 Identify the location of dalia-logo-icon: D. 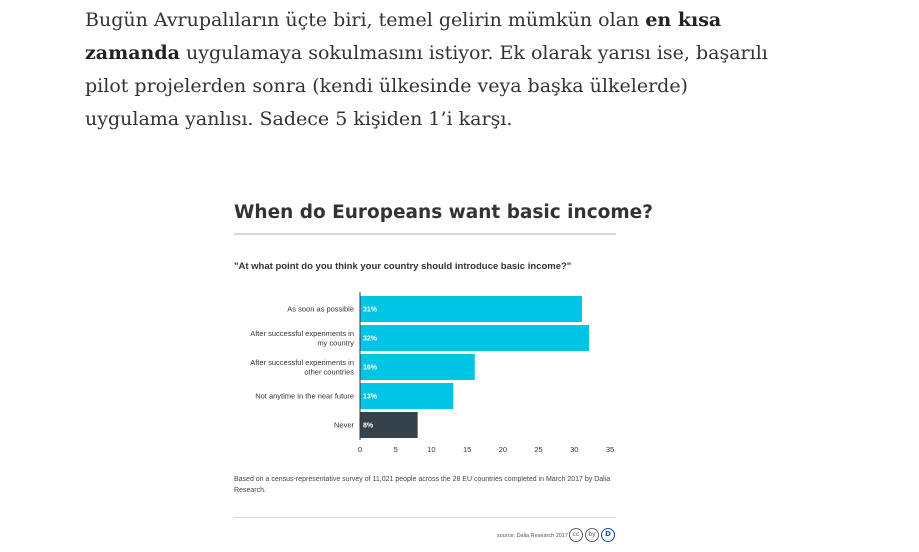
(608, 535).